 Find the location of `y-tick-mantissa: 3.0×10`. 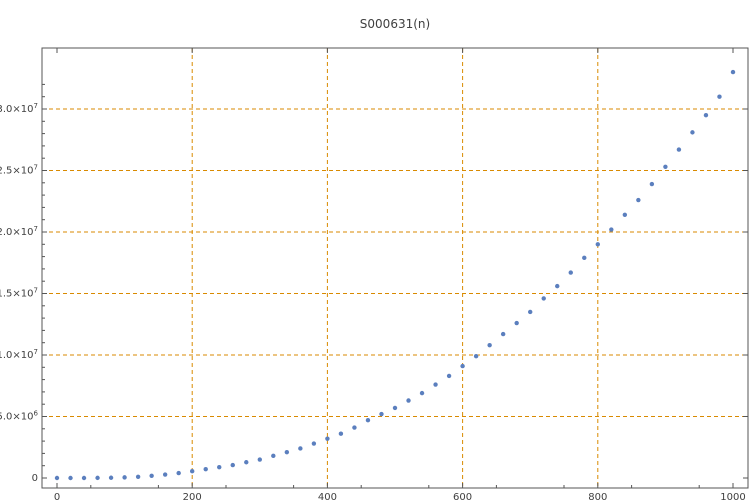

y-tick-mantissa: 3.0×10 is located at coordinates (17, 109).